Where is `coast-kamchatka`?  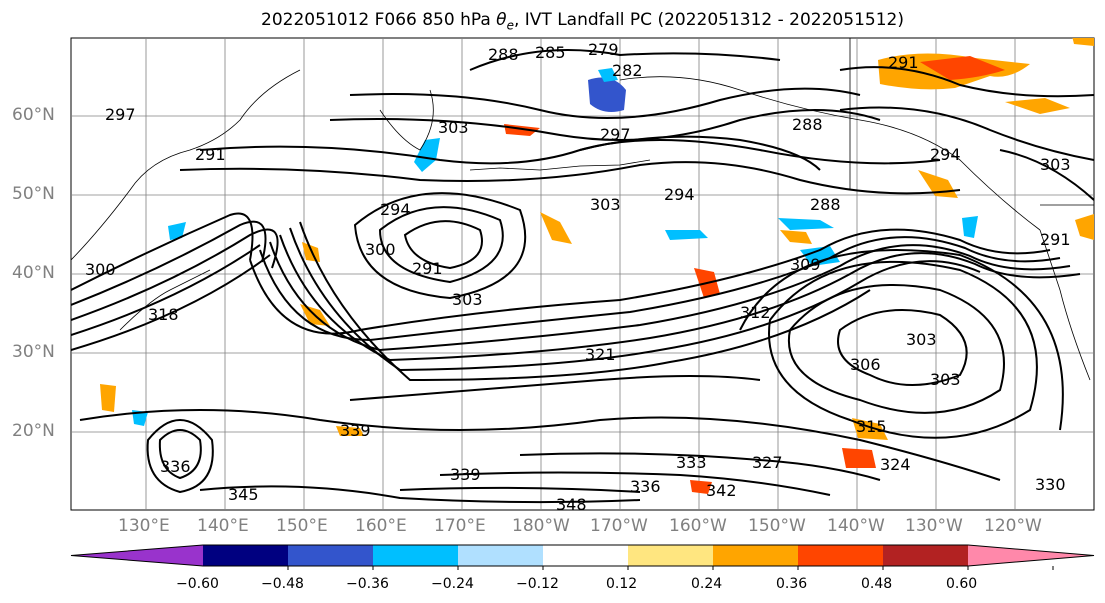 coast-kamchatka is located at coordinates (406, 120).